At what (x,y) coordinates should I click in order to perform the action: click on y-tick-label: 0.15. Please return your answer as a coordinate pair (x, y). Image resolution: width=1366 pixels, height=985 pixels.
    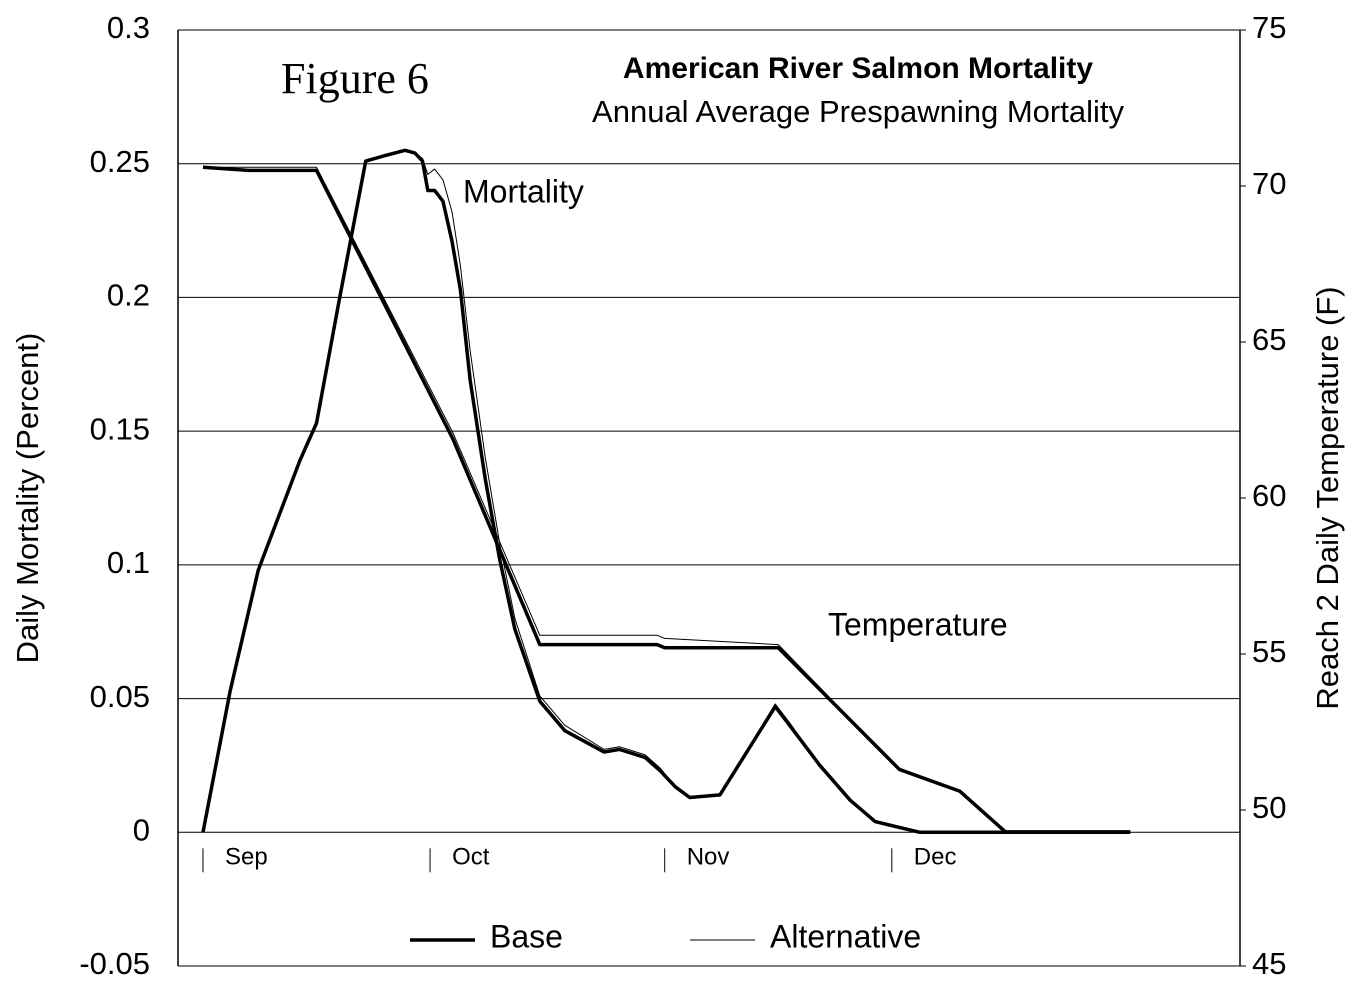
    Looking at the image, I should click on (120, 428).